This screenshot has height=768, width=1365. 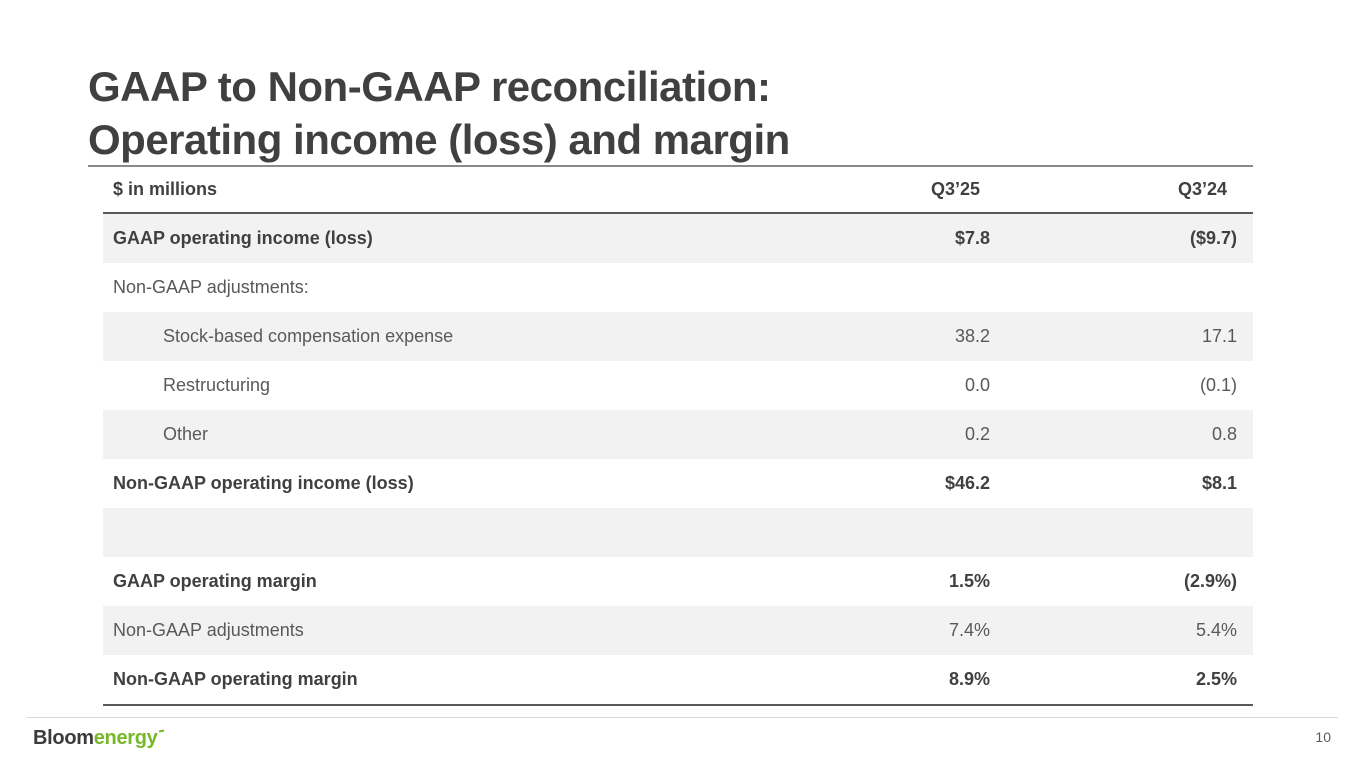 What do you see at coordinates (1202, 189) in the screenshot?
I see `column-header-q324: Q3’24` at bounding box center [1202, 189].